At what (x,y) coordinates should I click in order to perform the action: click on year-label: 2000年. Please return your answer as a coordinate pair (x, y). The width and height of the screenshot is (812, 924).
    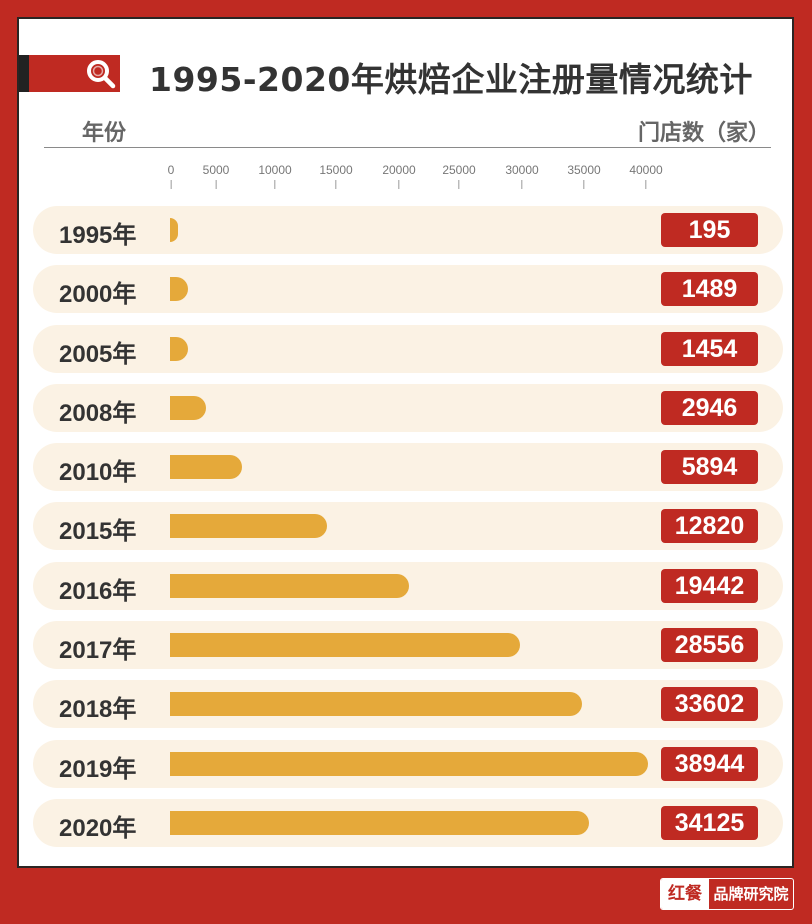
    Looking at the image, I should click on (97, 291).